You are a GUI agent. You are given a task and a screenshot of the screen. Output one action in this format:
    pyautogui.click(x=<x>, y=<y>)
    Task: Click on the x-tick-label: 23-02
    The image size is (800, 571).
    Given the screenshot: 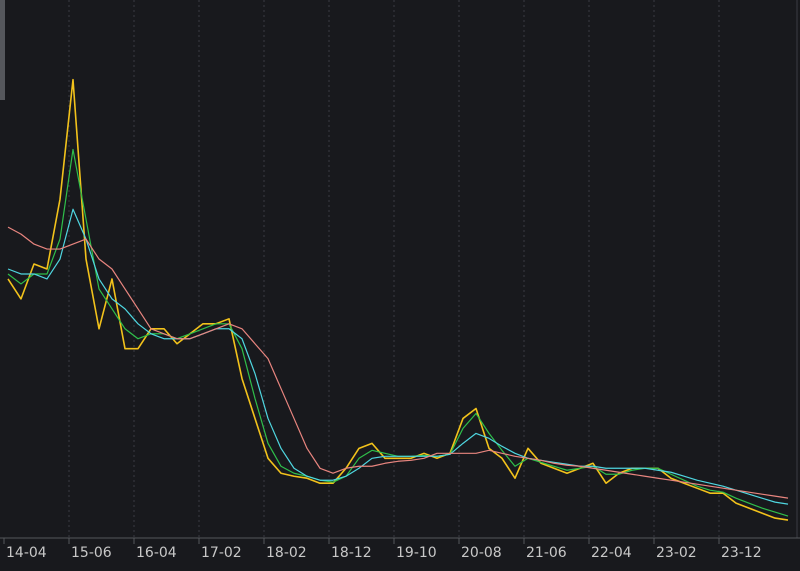 What is the action you would take?
    pyautogui.click(x=676, y=553)
    